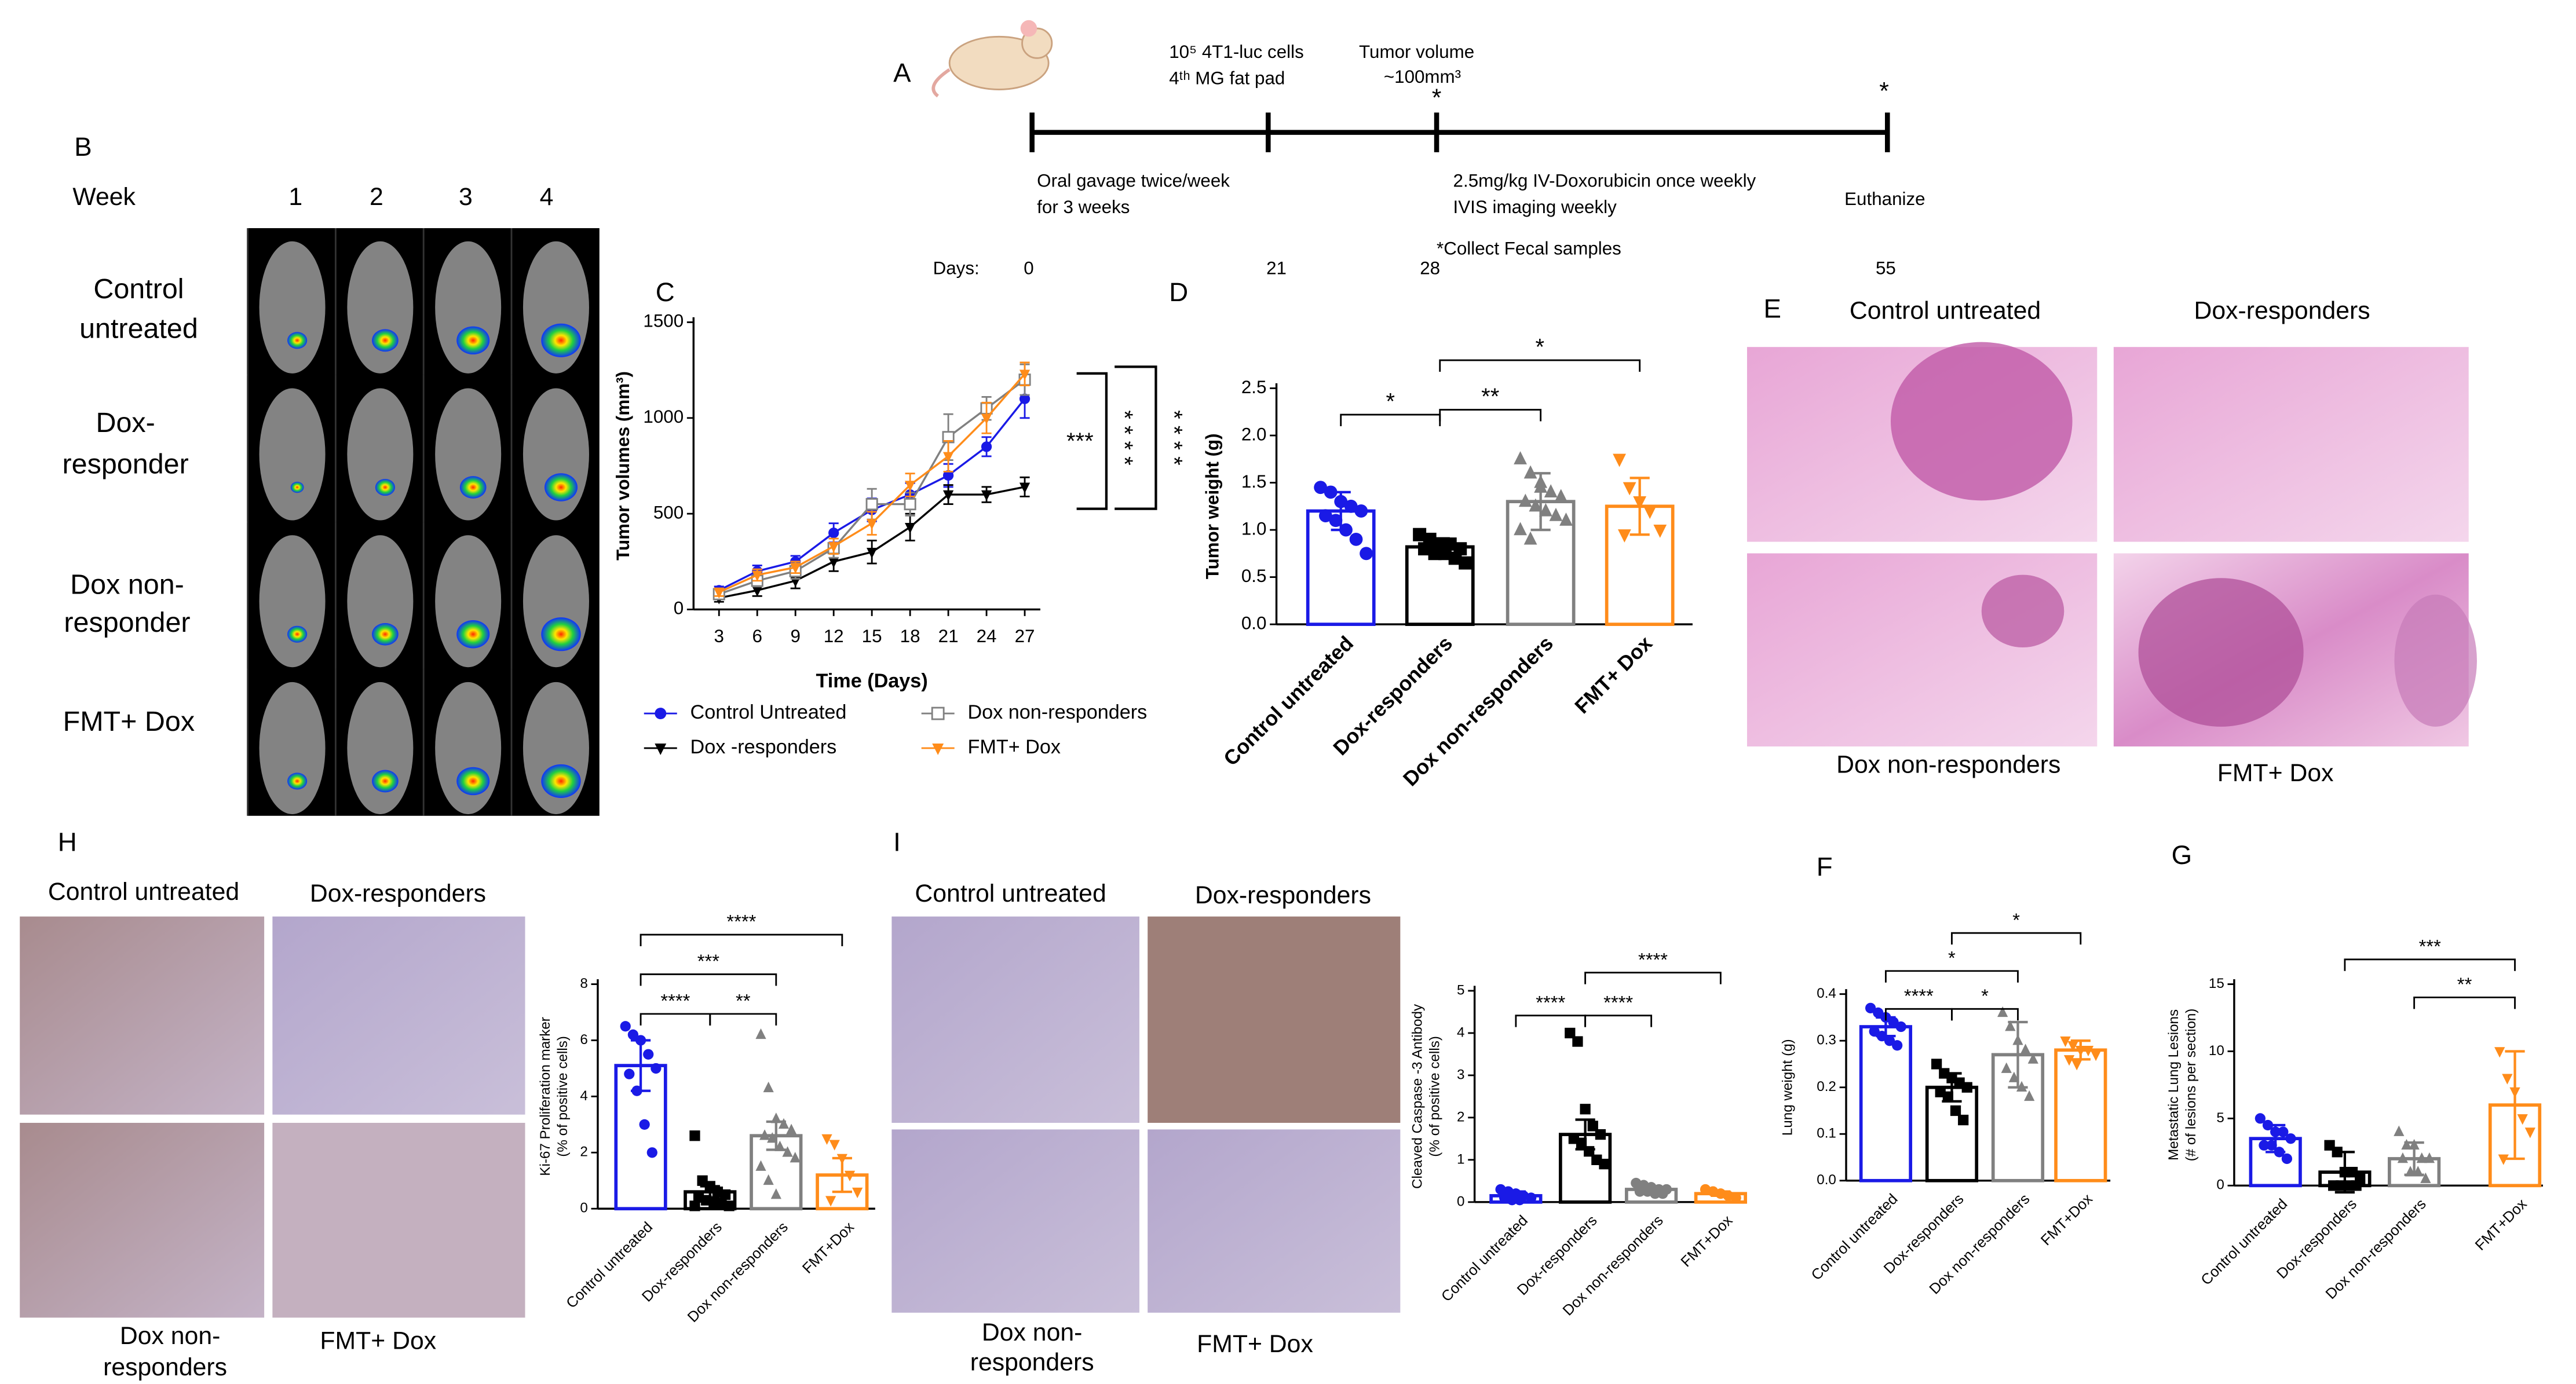 This screenshot has height=1384, width=2576. Describe the element at coordinates (1434, 1096) in the screenshot. I see `y-axis-label: (% of positive cells)` at that location.